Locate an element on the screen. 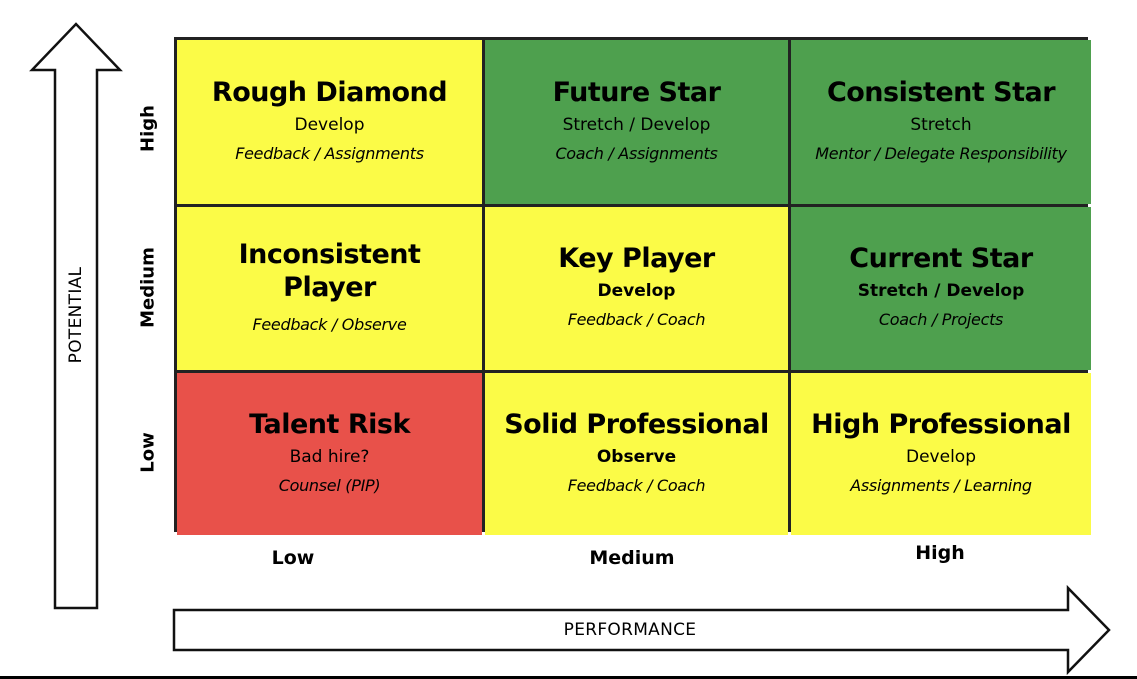 The height and width of the screenshot is (679, 1137). cell-title: Talent Risk is located at coordinates (329, 424).